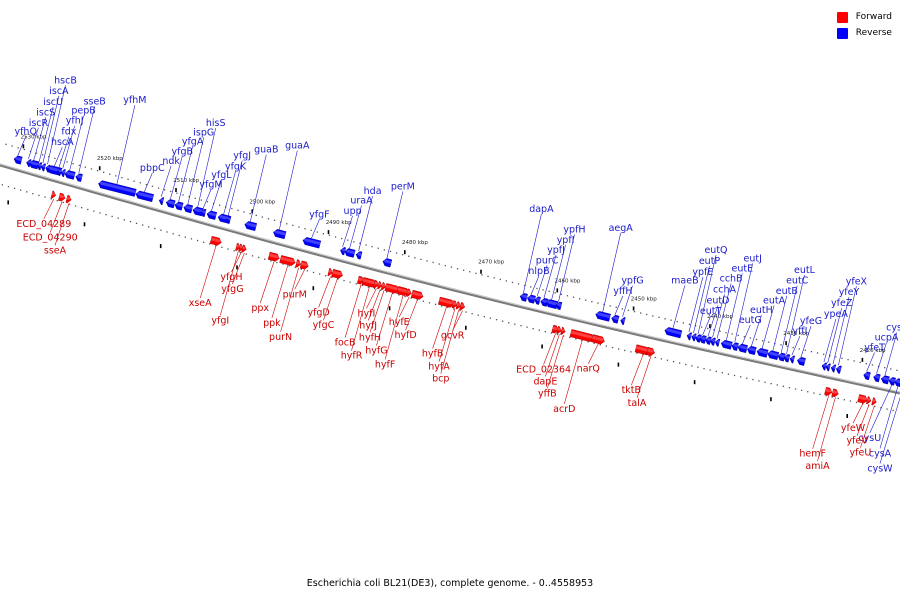 This screenshot has width=900, height=600. What do you see at coordinates (711, 311) in the screenshot?
I see `label-eutT: eutT` at bounding box center [711, 311].